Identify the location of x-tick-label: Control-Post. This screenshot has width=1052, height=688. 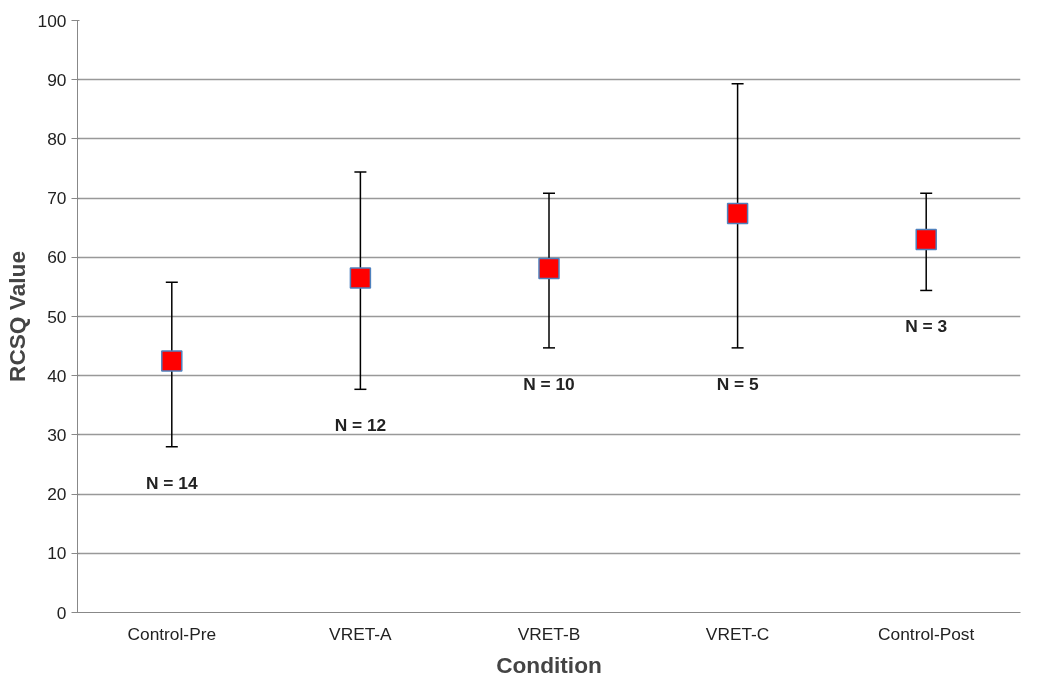
(926, 633).